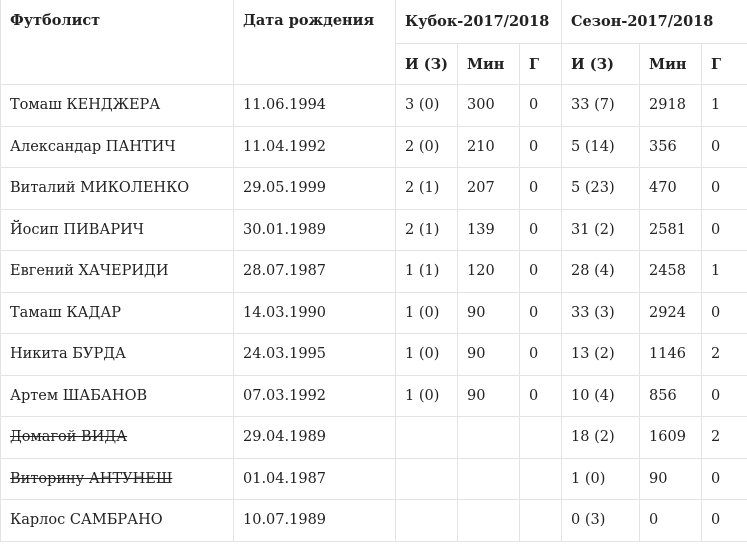  I want to click on season-minutes-cell: 2581, so click(671, 229).